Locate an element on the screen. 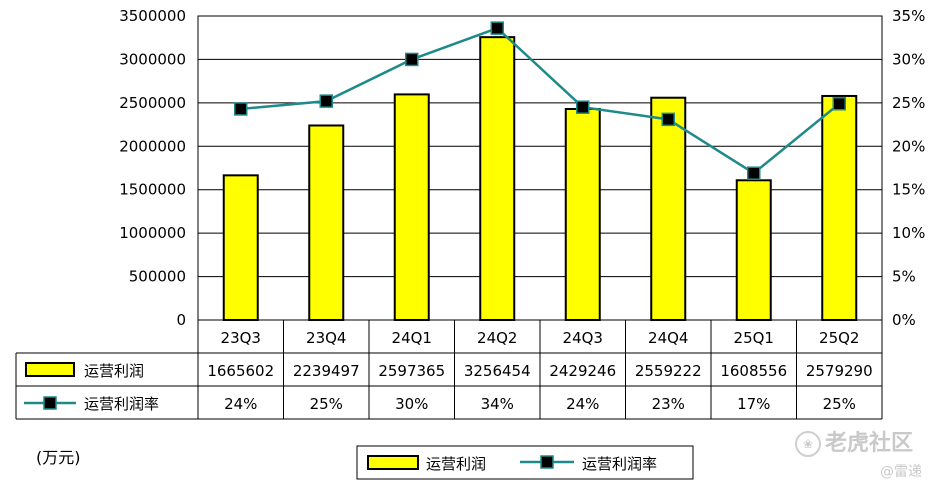 The width and height of the screenshot is (944, 494). y-left-tick-label: 500000 is located at coordinates (157, 277).